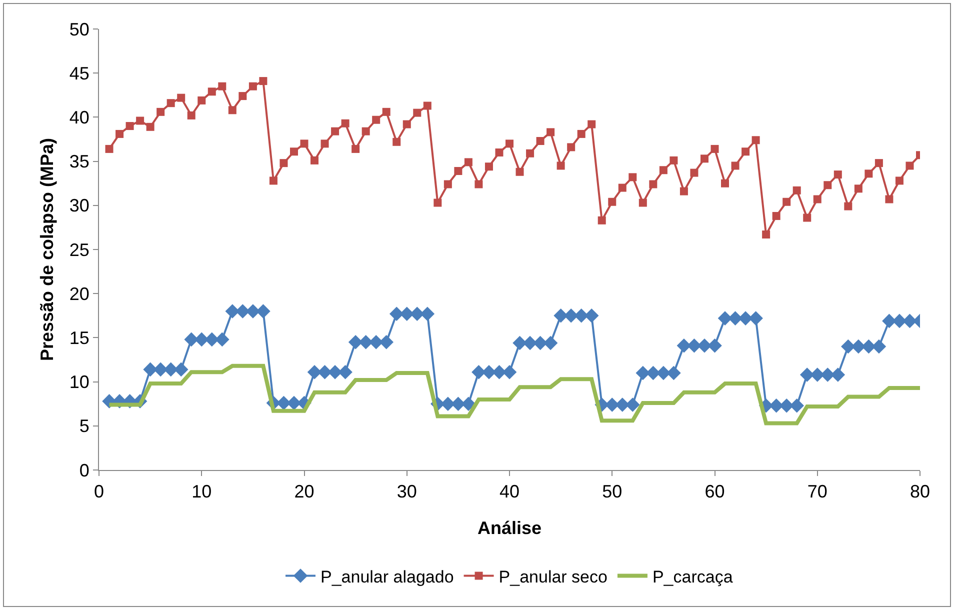 The height and width of the screenshot is (610, 954). Describe the element at coordinates (406, 492) in the screenshot. I see `x-tick-label: 30` at that location.